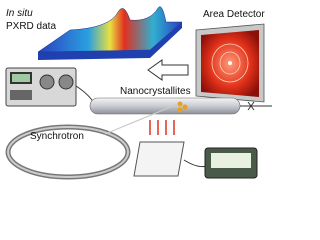 This screenshot has height=240, width=320. I want to click on pxrd-surface, so click(110, 33).